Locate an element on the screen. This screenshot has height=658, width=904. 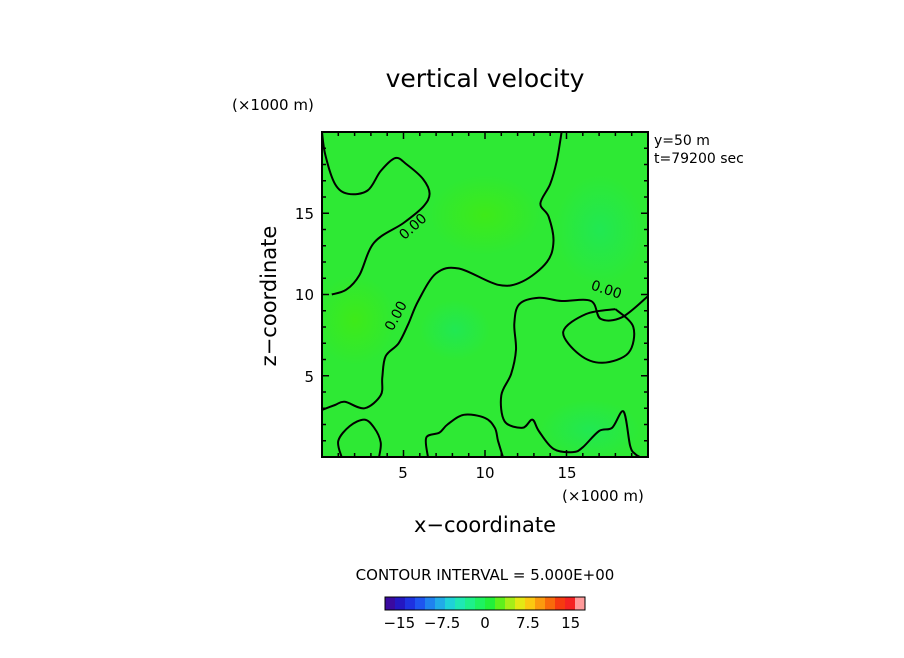
y-tick-label: 10 is located at coordinates (304, 295).